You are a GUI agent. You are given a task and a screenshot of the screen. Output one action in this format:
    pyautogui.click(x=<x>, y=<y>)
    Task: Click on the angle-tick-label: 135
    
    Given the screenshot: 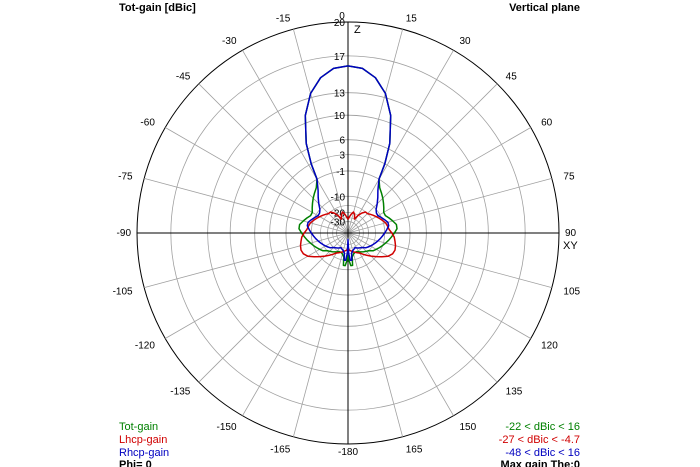 What is the action you would take?
    pyautogui.click(x=514, y=392)
    